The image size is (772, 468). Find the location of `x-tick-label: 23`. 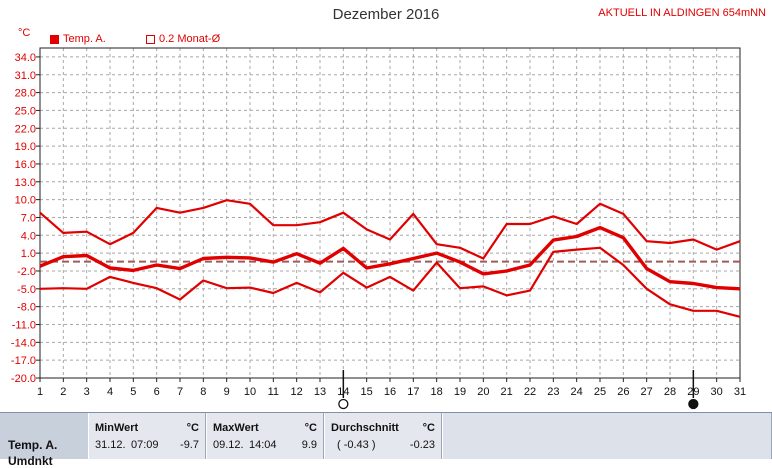

x-tick-label: 23 is located at coordinates (553, 392).